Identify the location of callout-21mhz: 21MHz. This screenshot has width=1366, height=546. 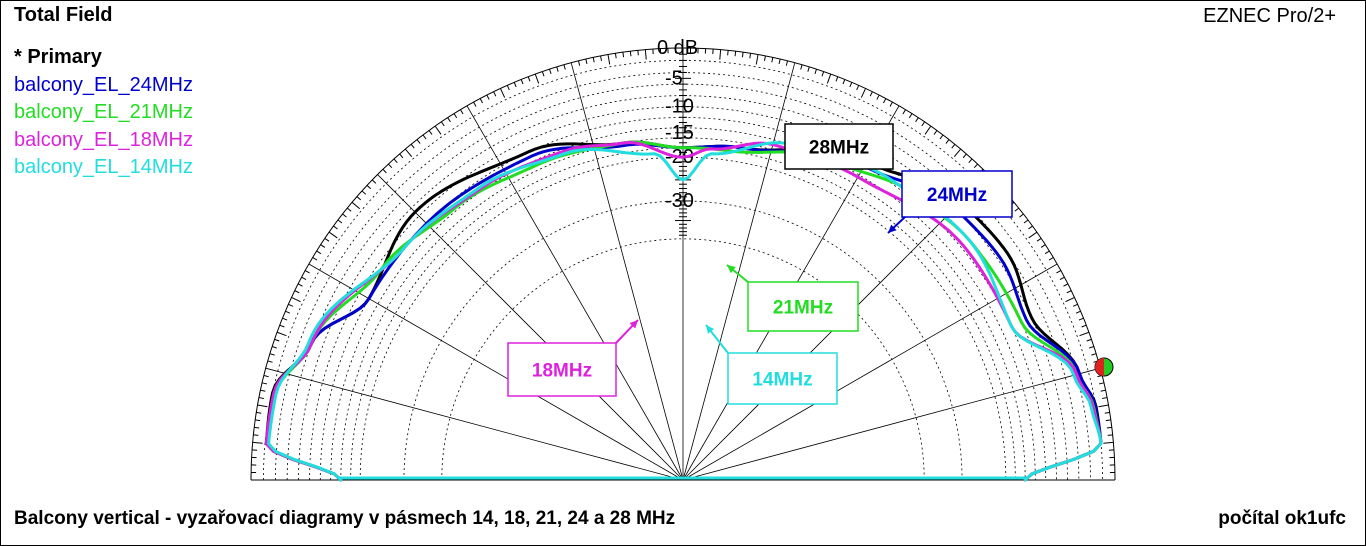
(792, 298).